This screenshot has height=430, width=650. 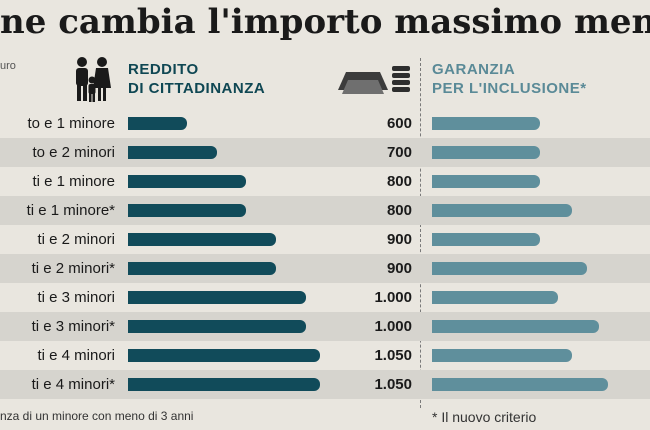 What do you see at coordinates (325, 123) in the screenshot?
I see `table-row: to e 1 minore 600` at bounding box center [325, 123].